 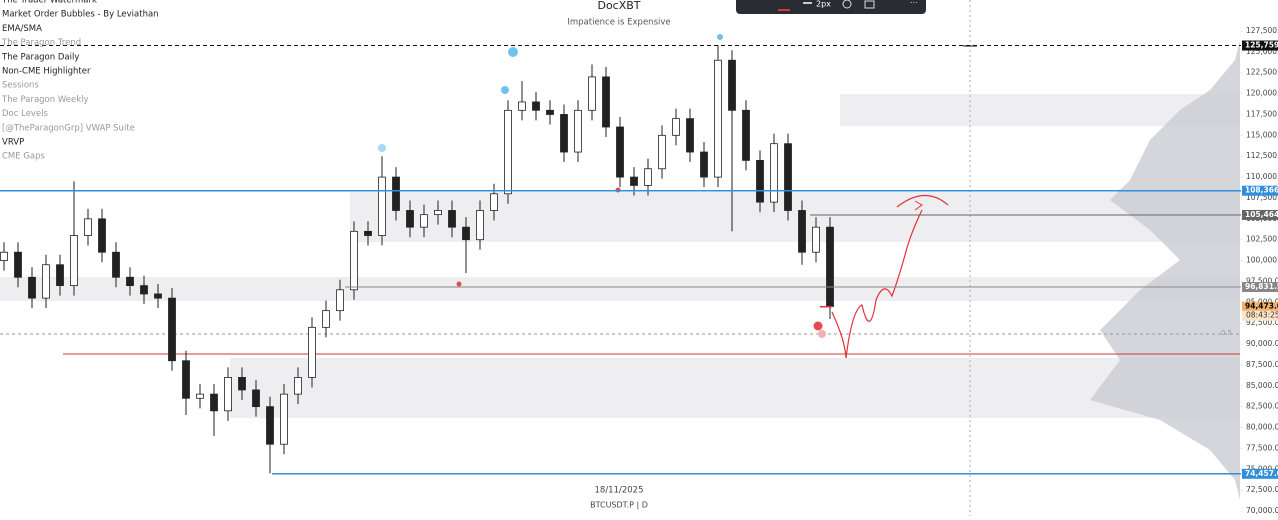 I want to click on y-tick-label: 72,500.0, so click(x=1262, y=489).